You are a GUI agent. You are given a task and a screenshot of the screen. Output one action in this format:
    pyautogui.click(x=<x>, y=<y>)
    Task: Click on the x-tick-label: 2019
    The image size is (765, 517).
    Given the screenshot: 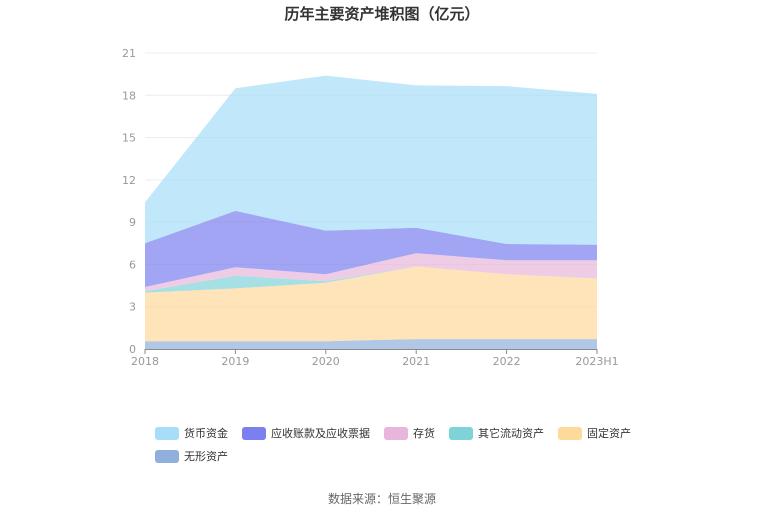 What is the action you would take?
    pyautogui.click(x=235, y=361)
    